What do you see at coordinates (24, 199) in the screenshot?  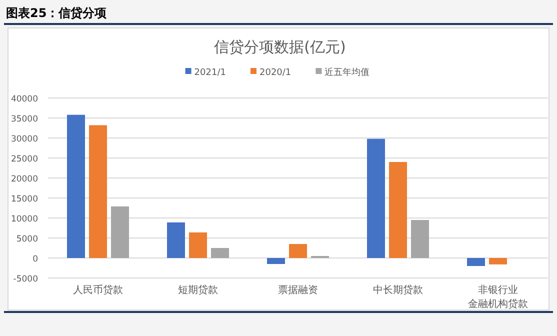 I see `y-tick-label: 15000` at bounding box center [24, 199].